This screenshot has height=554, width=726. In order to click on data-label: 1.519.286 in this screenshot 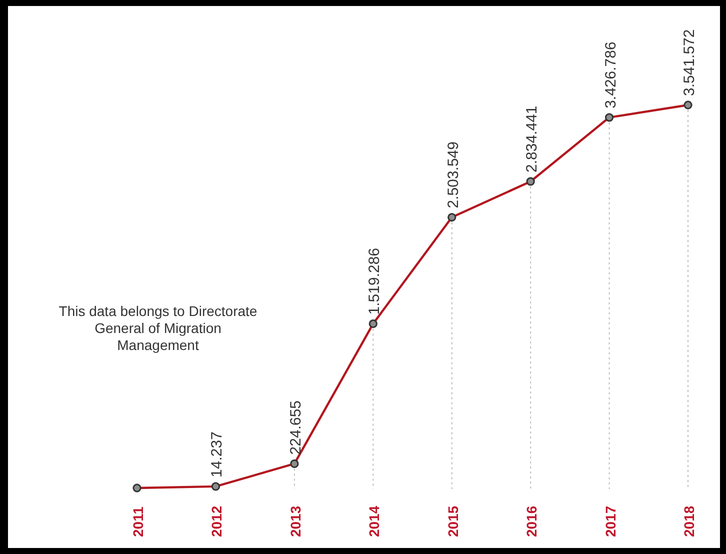, I will do `click(375, 281)`.